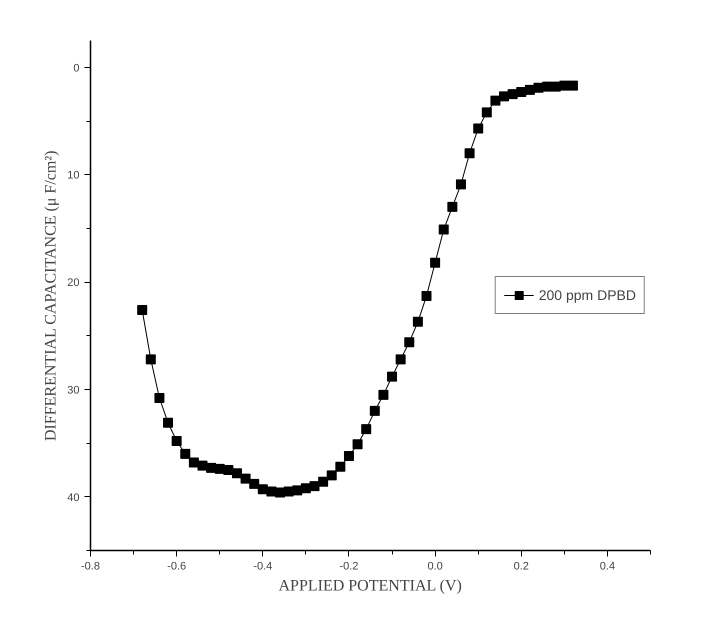  What do you see at coordinates (73, 176) in the screenshot?
I see `y-tick-label: 10` at bounding box center [73, 176].